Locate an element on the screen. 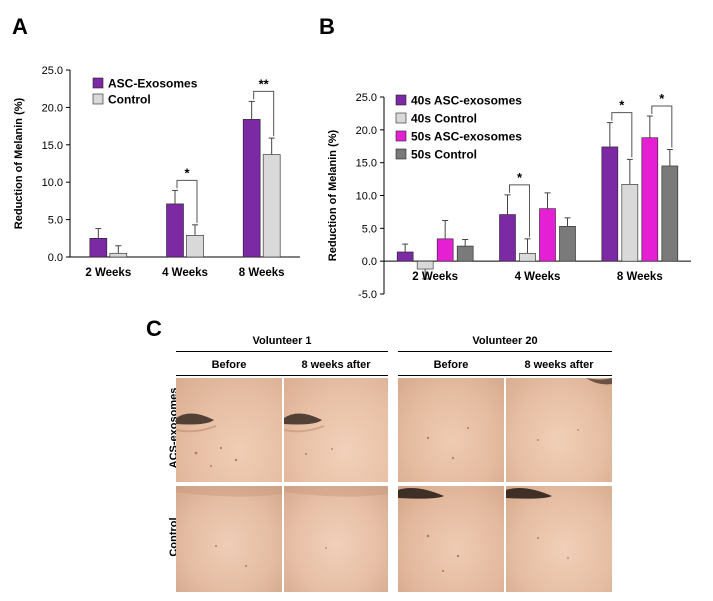 Image resolution: width=713 pixels, height=601 pixels. legend-label: Control is located at coordinates (129, 100).